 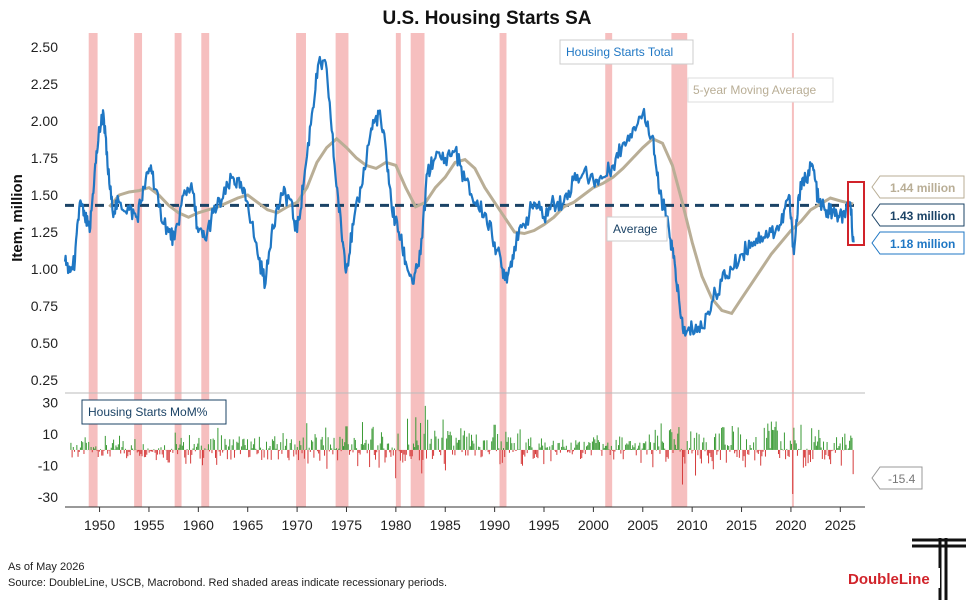 I want to click on logo-text: DoubleLine, so click(x=889, y=579).